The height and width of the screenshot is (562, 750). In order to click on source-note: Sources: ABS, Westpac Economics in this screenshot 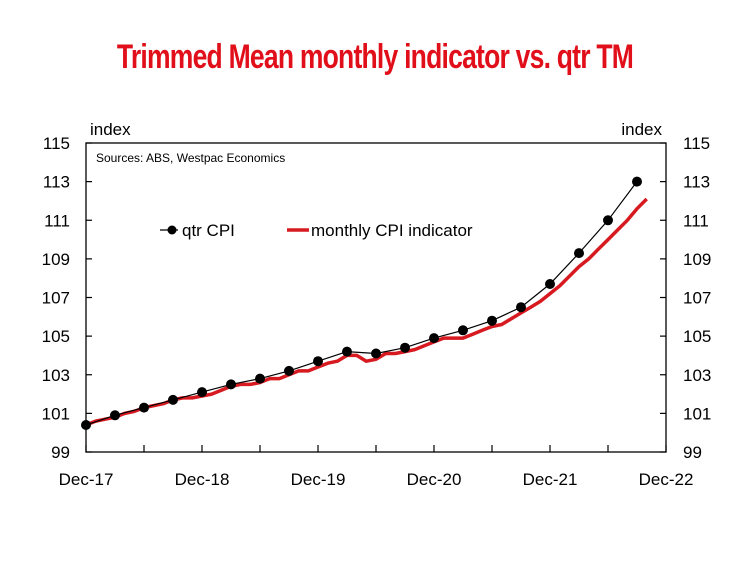, I will do `click(190, 158)`.